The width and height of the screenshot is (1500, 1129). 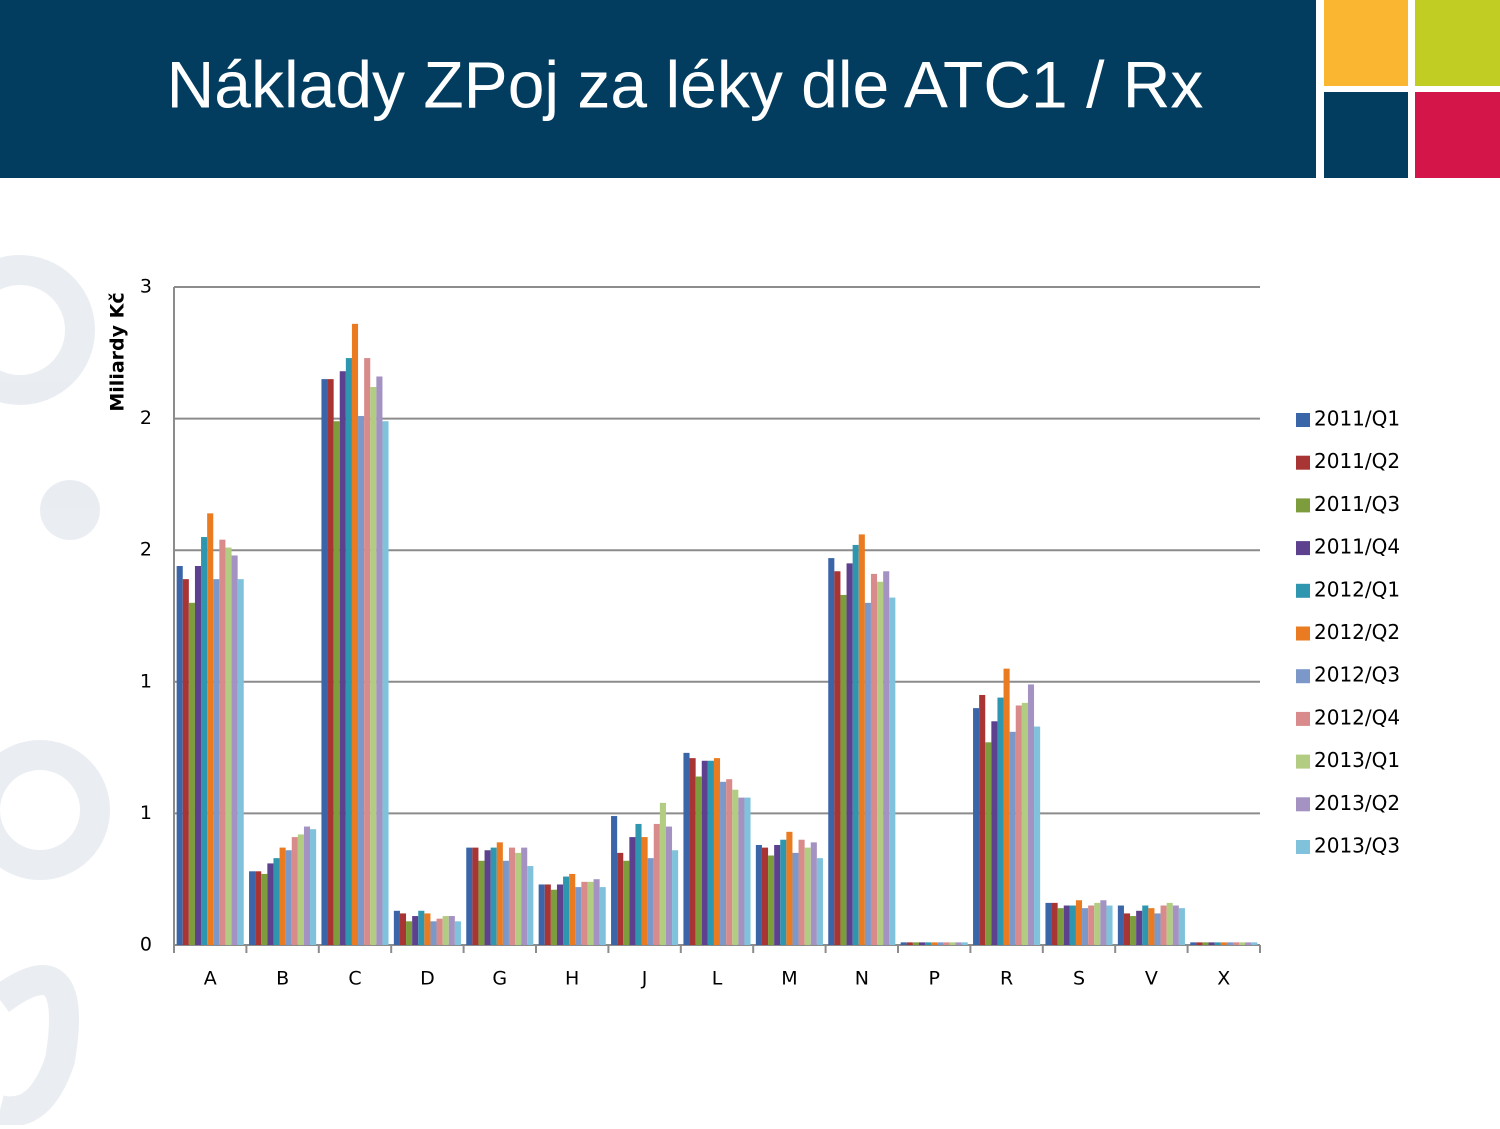 What do you see at coordinates (427, 979) in the screenshot?
I see `x-tick-label: D` at bounding box center [427, 979].